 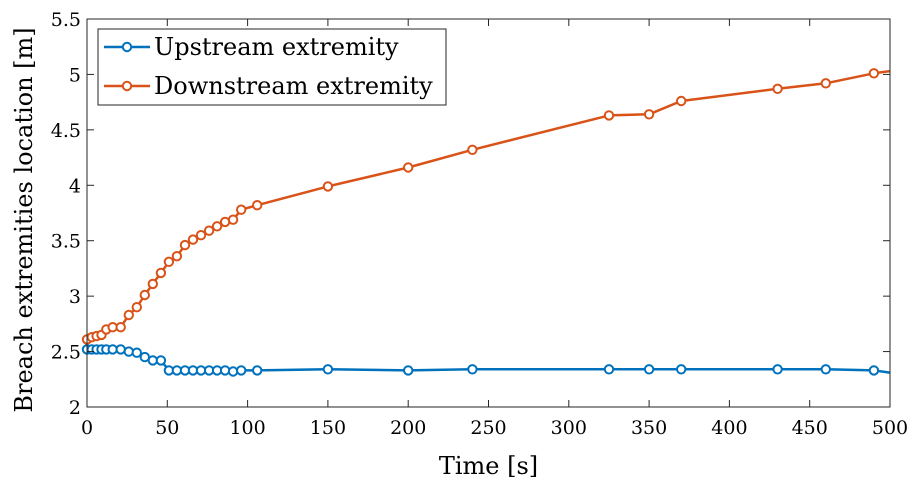 I want to click on y-tick-label: 4.5, so click(x=66, y=131).